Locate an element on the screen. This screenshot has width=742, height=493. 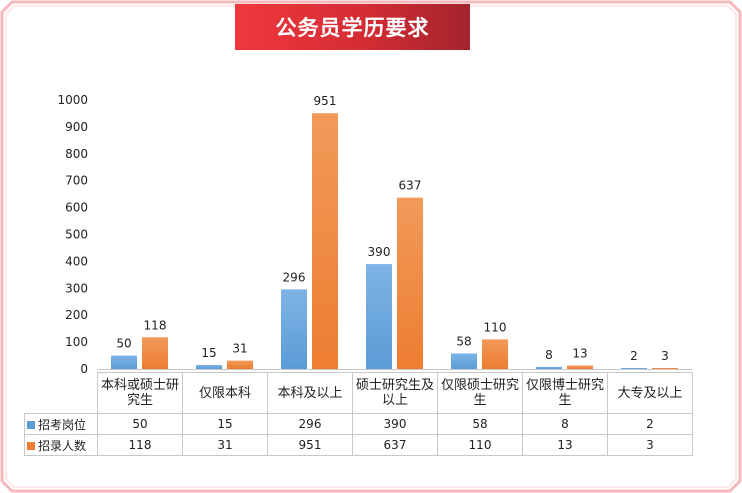
table-cell: 637 is located at coordinates (395, 445).